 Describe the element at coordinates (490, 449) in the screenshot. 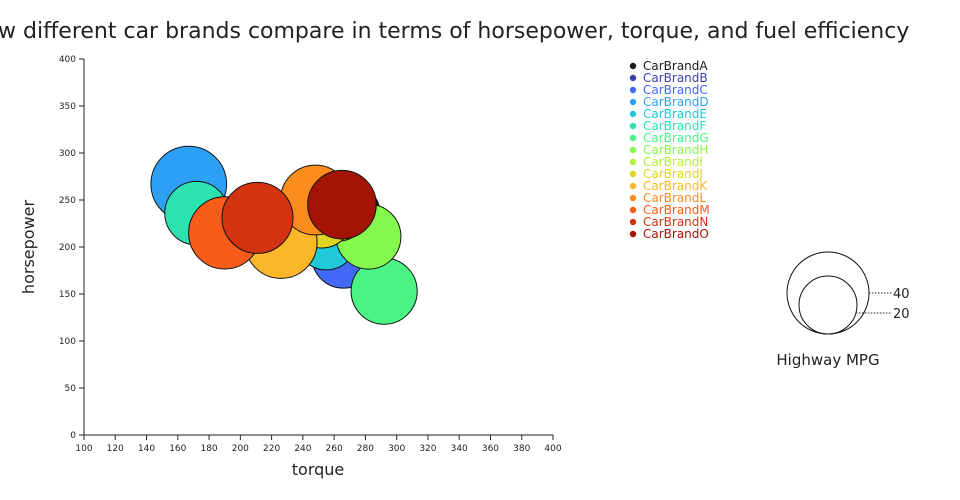

I see `x-tick-label: 360` at that location.